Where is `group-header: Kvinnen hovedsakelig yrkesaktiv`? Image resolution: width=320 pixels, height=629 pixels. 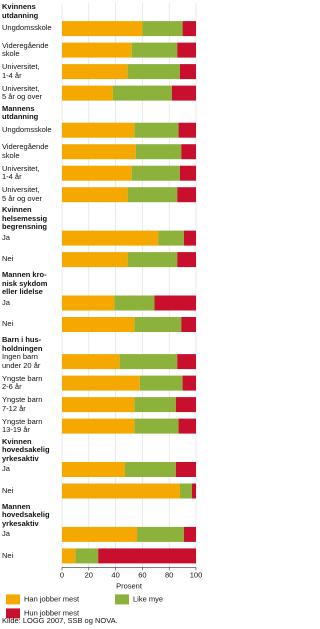 group-header: Kvinnen hovedsakelig yrkesaktiv is located at coordinates (26, 449).